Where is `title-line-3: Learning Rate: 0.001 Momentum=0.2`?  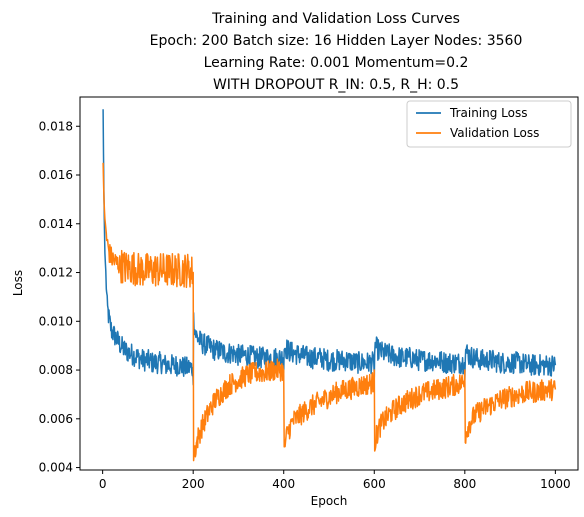 title-line-3: Learning Rate: 0.001 Momentum=0.2 is located at coordinates (336, 63).